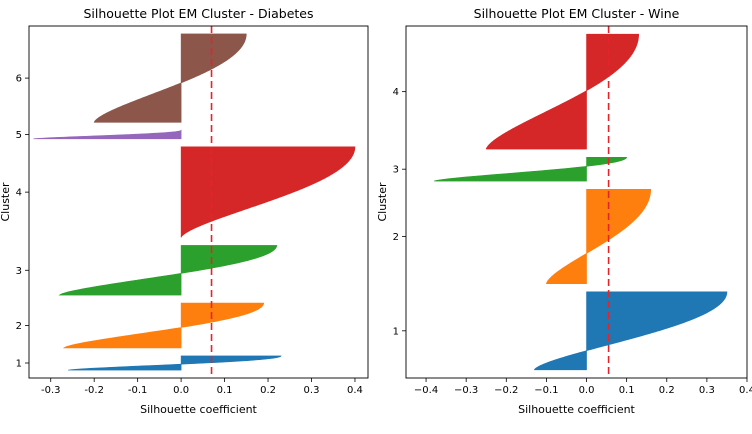 The height and width of the screenshot is (434, 752). I want to click on x-tick-label: −0.1, so click(546, 390).